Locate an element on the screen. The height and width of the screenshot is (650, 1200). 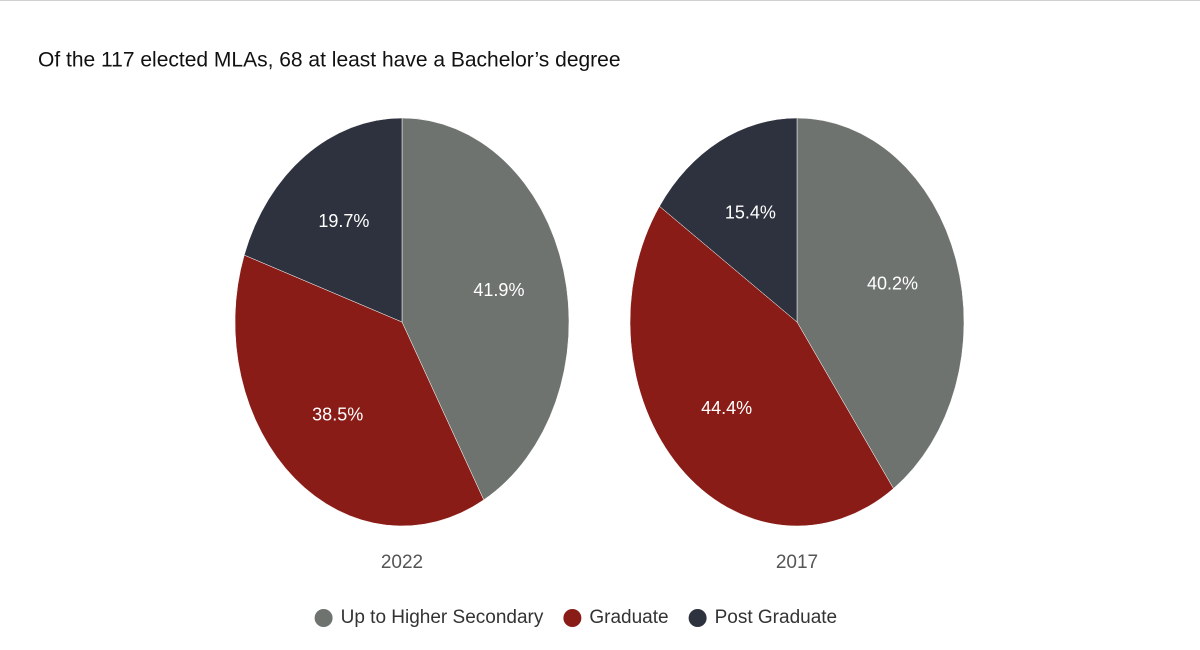
pie-title: 2017 is located at coordinates (797, 562).